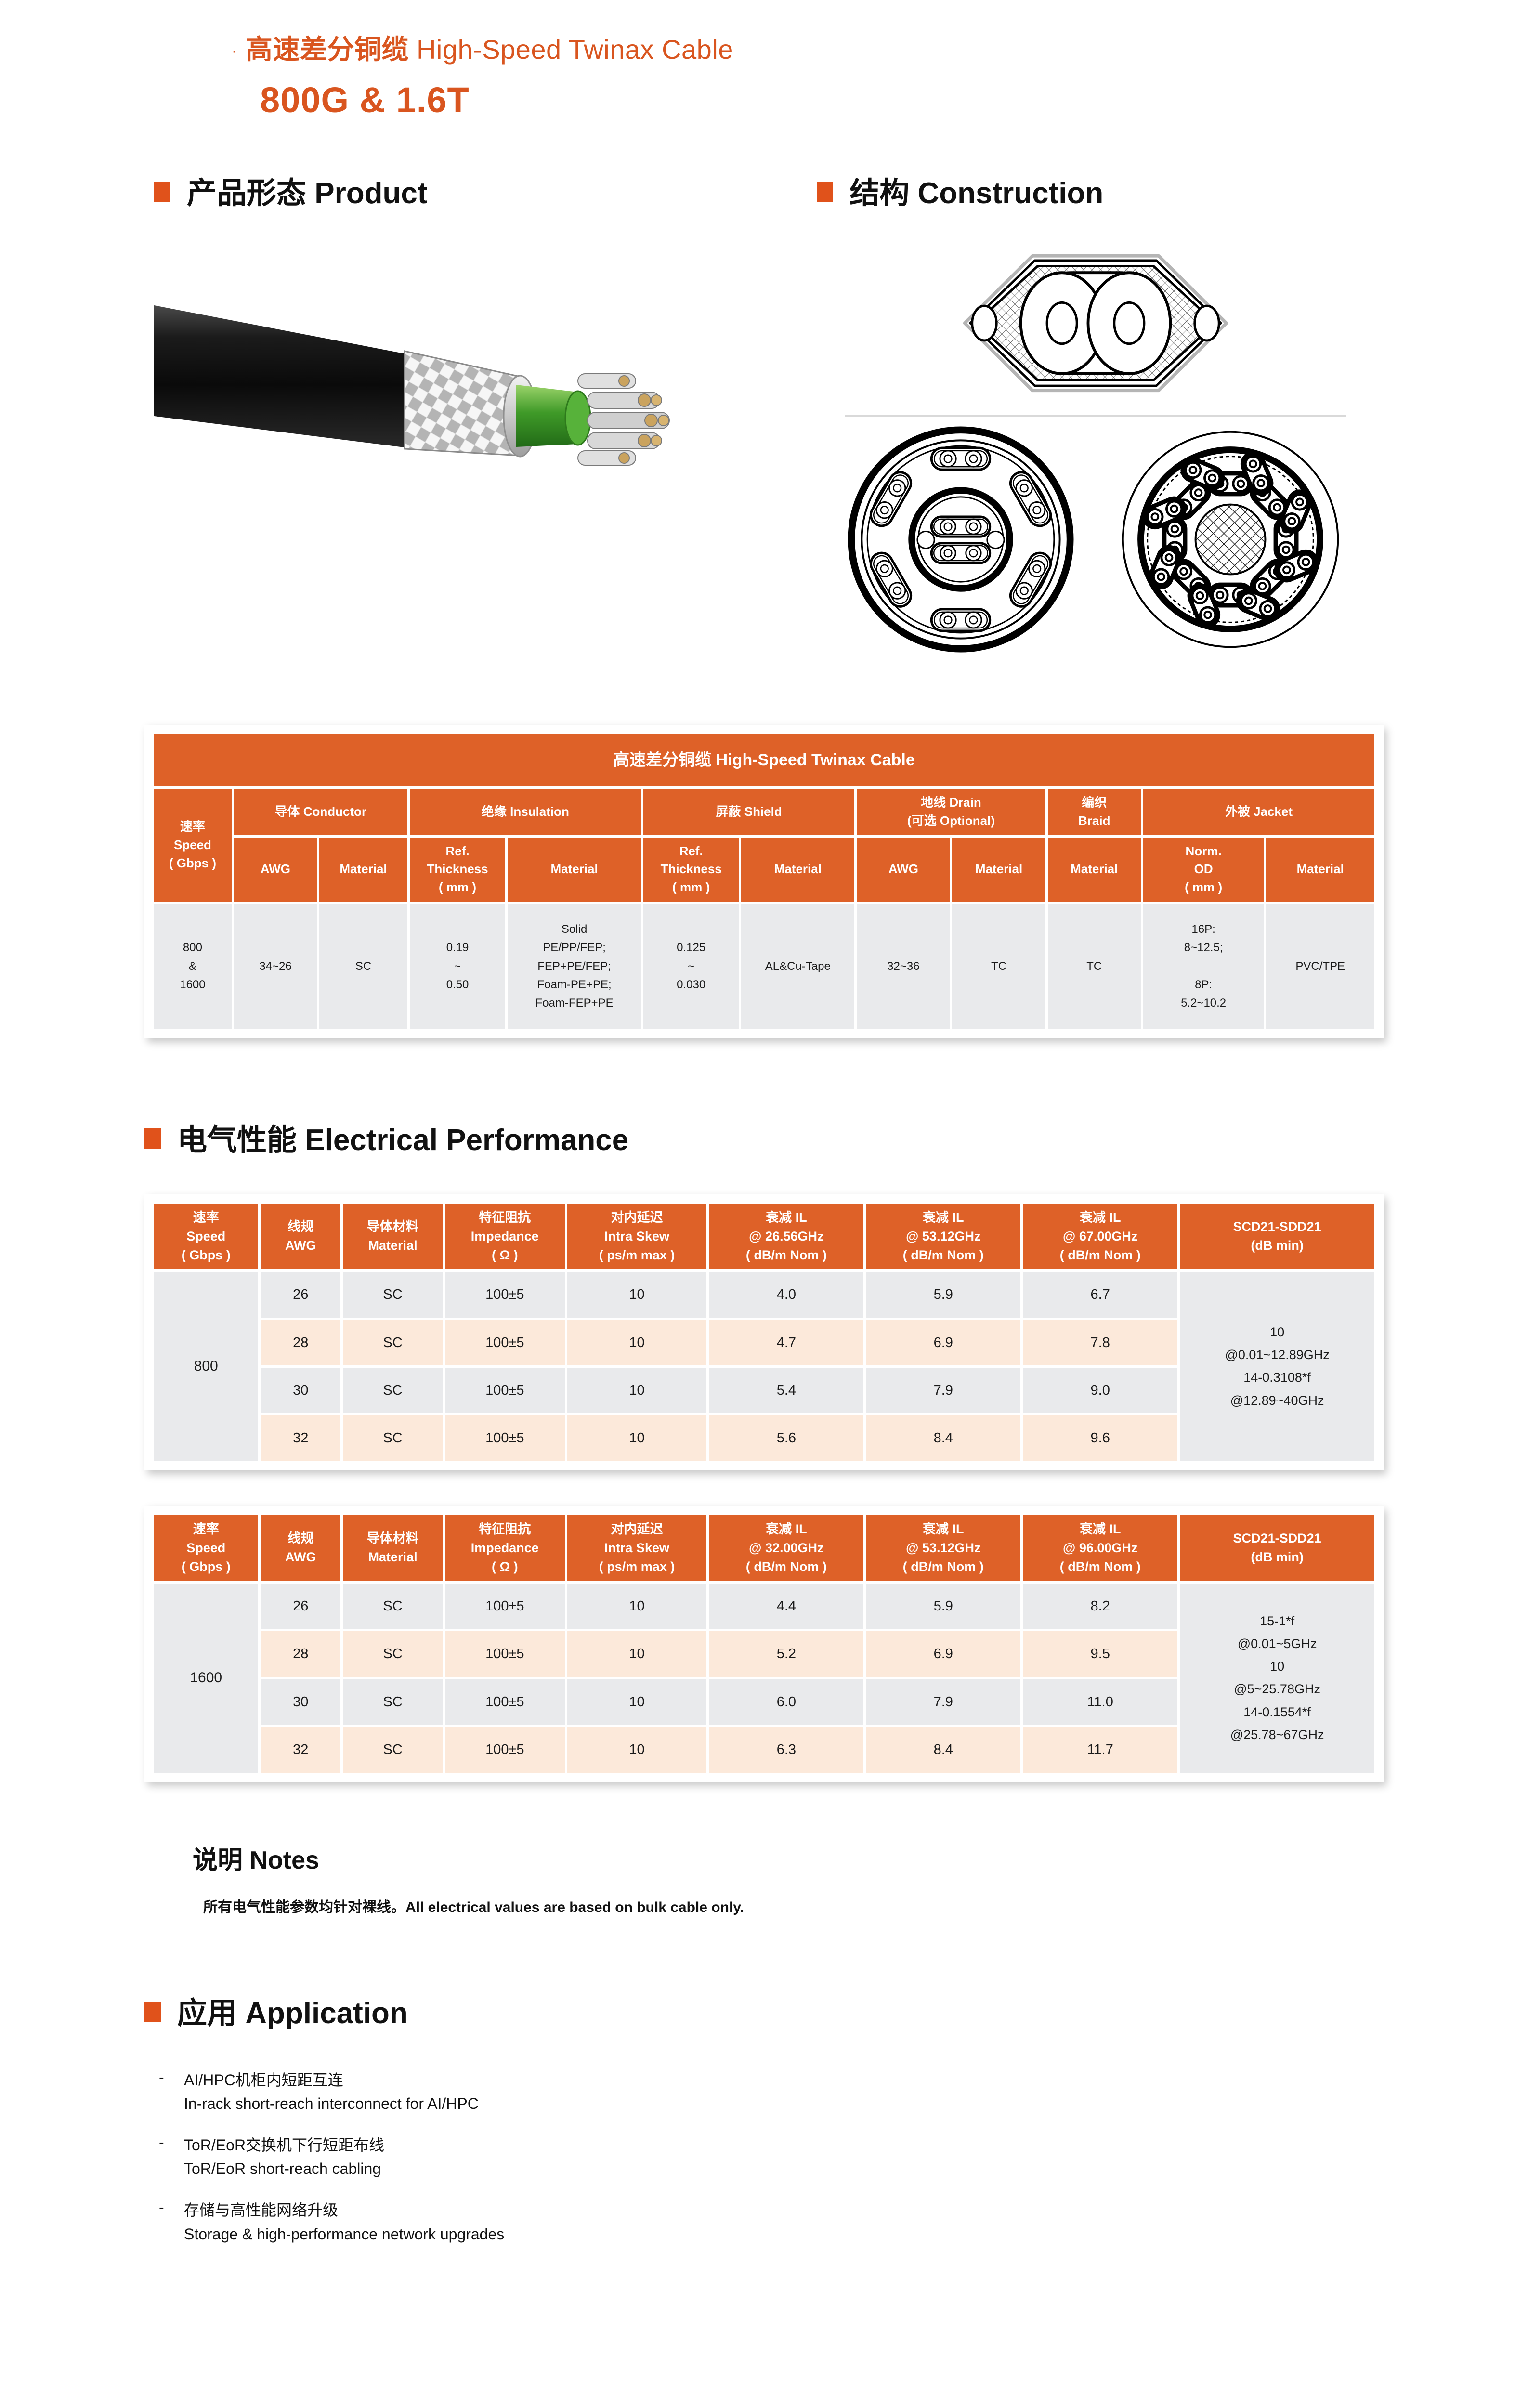 The width and height of the screenshot is (1528, 2408). Describe the element at coordinates (505, 1547) in the screenshot. I see `h-imp-en: Impedance` at that location.